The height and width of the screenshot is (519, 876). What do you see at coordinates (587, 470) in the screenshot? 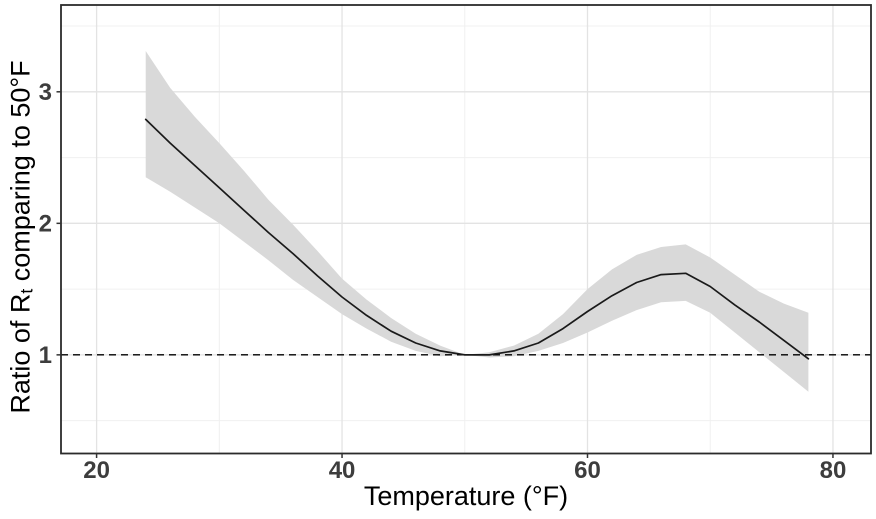
I see `x-tick-label: 60` at bounding box center [587, 470].